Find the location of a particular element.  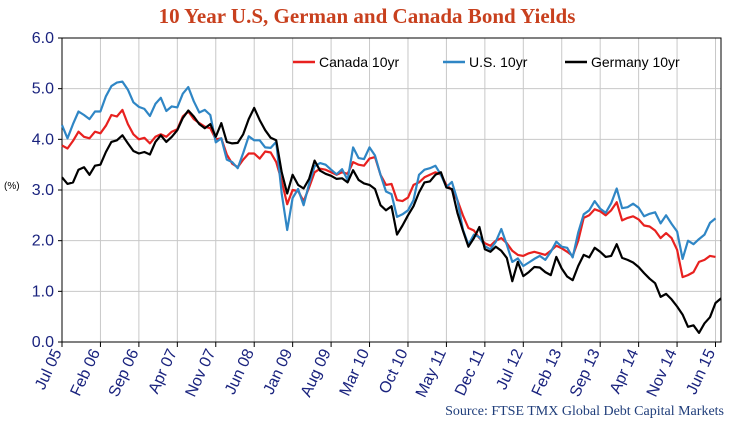

y-tick-label: 5.0 is located at coordinates (43, 89).